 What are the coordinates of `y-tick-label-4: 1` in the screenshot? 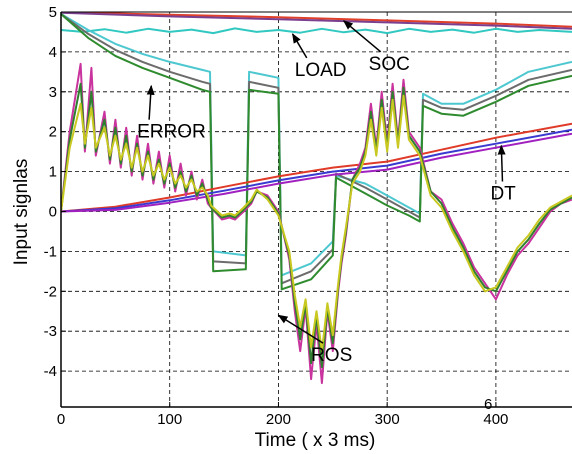 It's located at (53, 172).